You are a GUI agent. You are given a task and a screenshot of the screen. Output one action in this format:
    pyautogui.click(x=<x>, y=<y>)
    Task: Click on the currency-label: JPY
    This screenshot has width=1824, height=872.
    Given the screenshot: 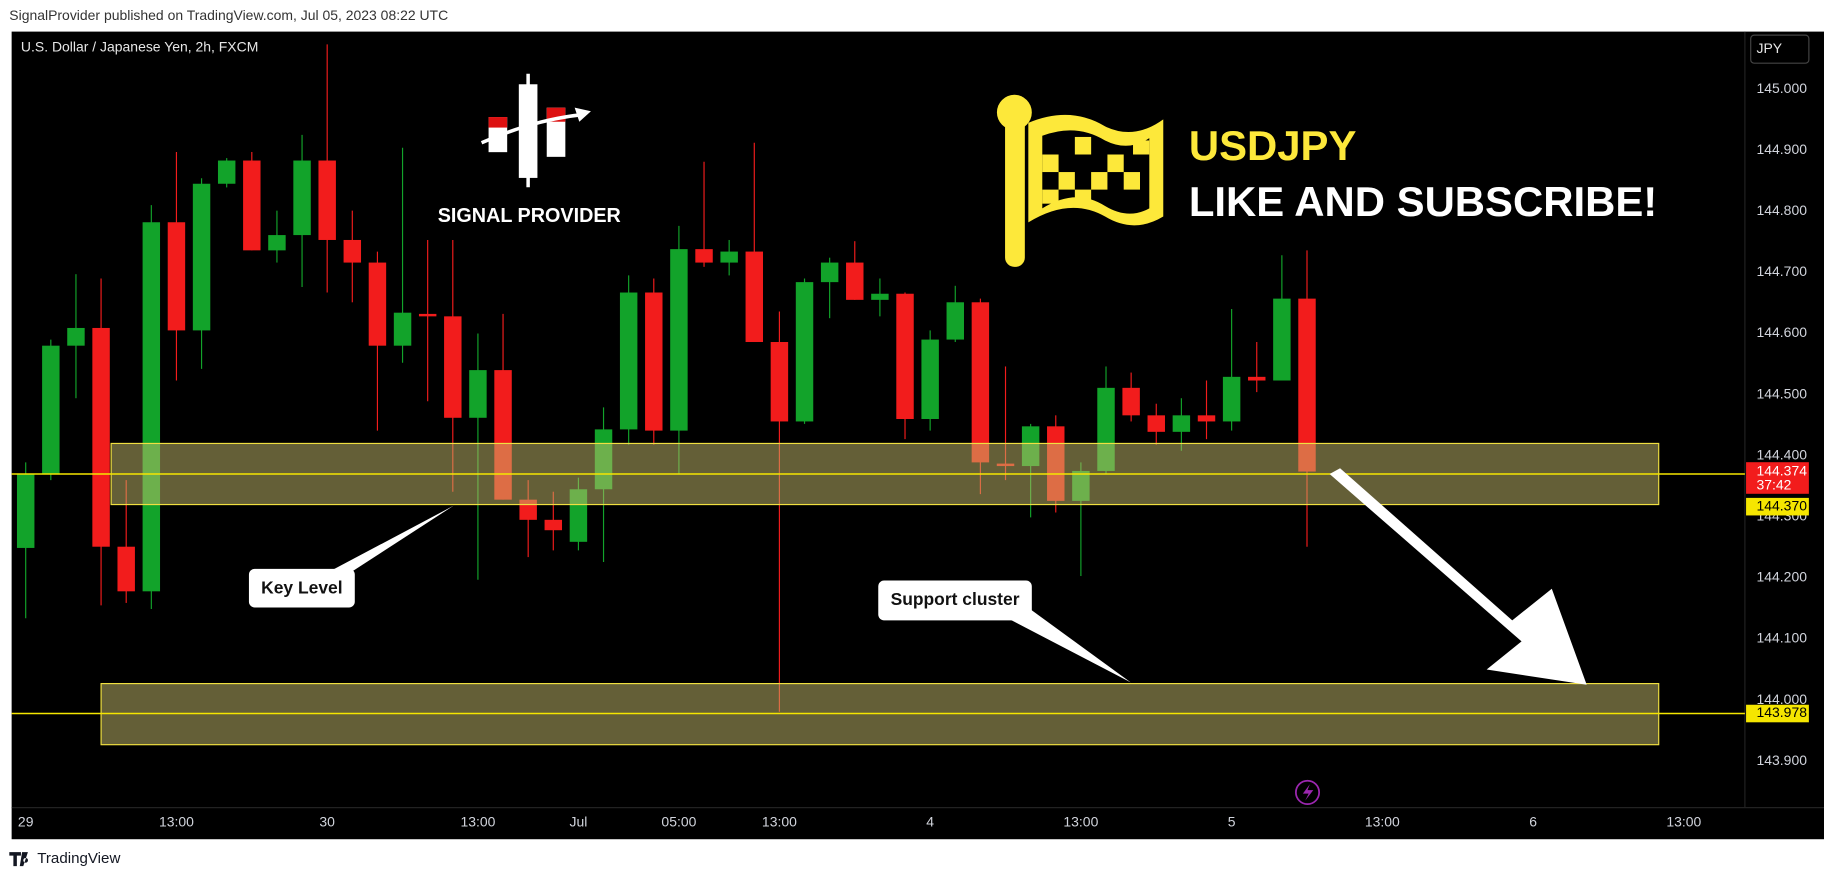 What is the action you would take?
    pyautogui.click(x=1770, y=48)
    